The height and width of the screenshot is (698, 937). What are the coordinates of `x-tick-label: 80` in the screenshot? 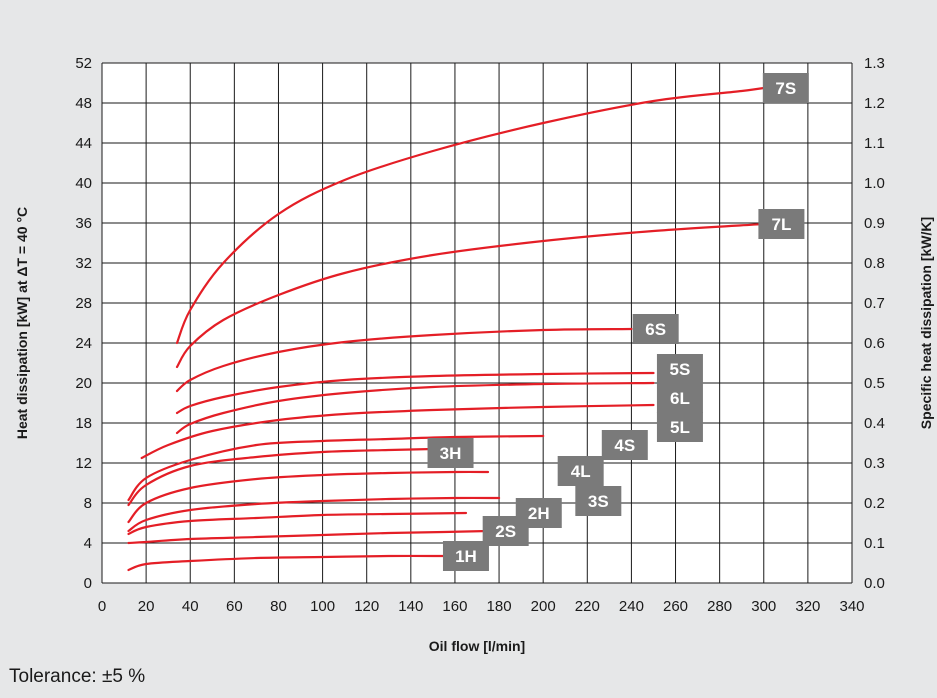 It's located at (278, 606).